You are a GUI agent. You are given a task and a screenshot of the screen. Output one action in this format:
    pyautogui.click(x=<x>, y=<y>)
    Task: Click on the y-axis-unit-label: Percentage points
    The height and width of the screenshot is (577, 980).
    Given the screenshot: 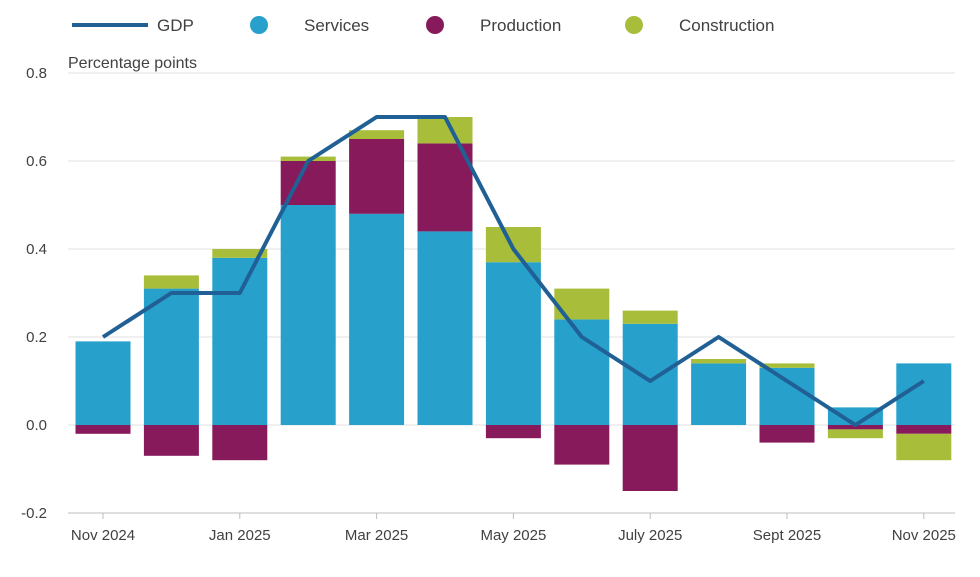 What is the action you would take?
    pyautogui.click(x=132, y=63)
    